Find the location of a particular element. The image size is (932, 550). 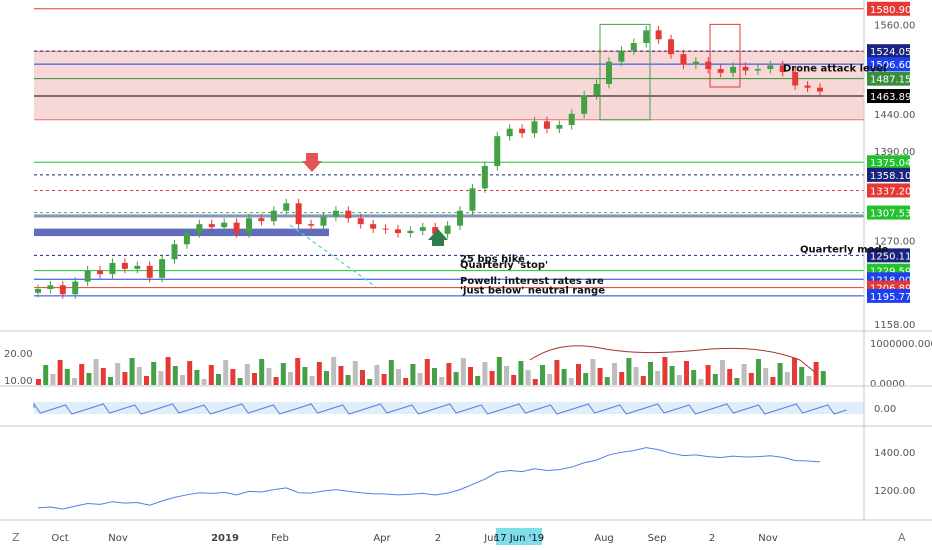

auto-scale-icon: A is located at coordinates (902, 537).